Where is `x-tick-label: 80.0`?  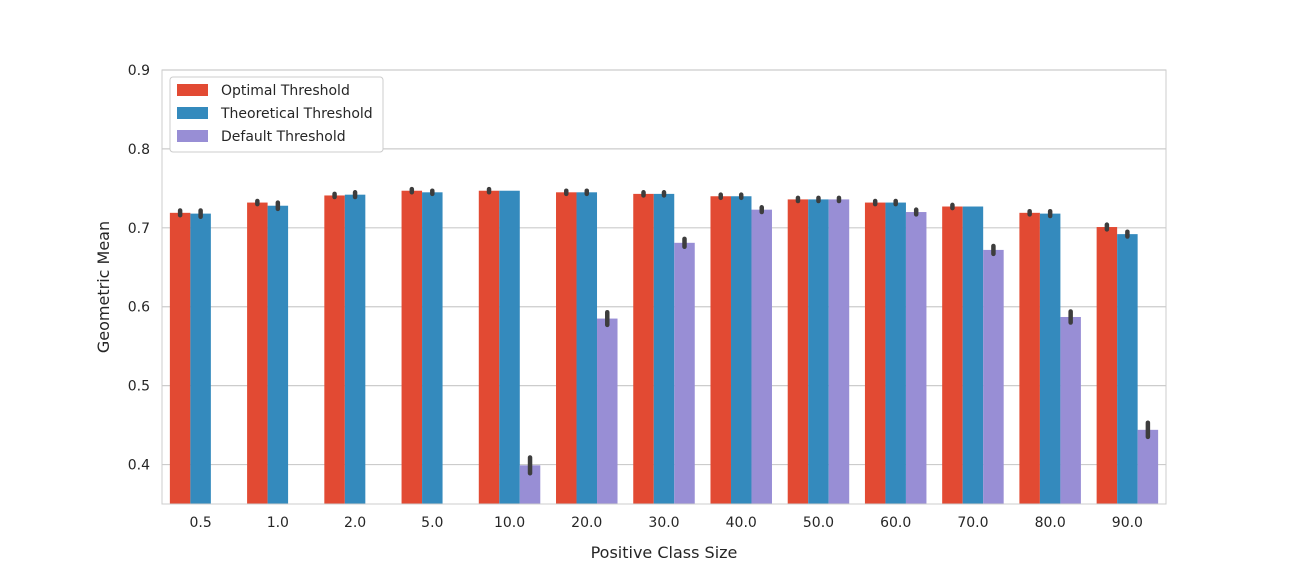 x-tick-label: 80.0 is located at coordinates (1050, 523).